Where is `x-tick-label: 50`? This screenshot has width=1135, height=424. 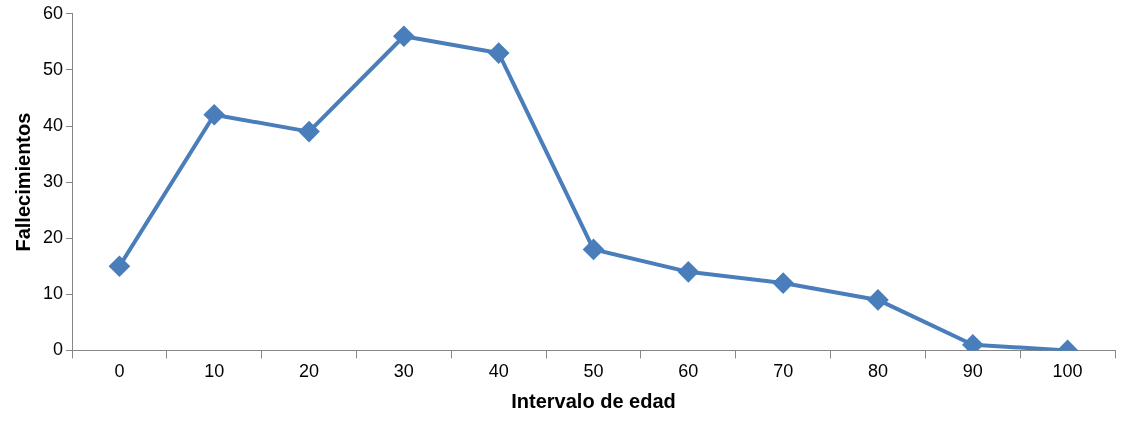
x-tick-label: 50 is located at coordinates (593, 371).